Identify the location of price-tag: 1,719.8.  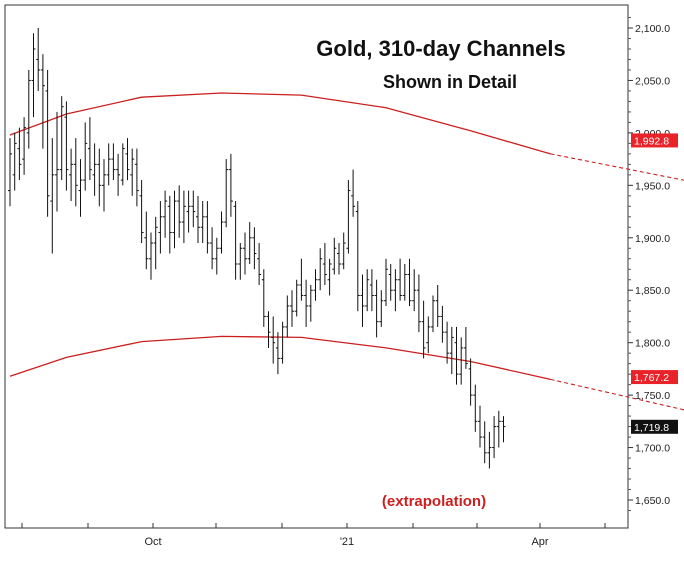
(654, 427).